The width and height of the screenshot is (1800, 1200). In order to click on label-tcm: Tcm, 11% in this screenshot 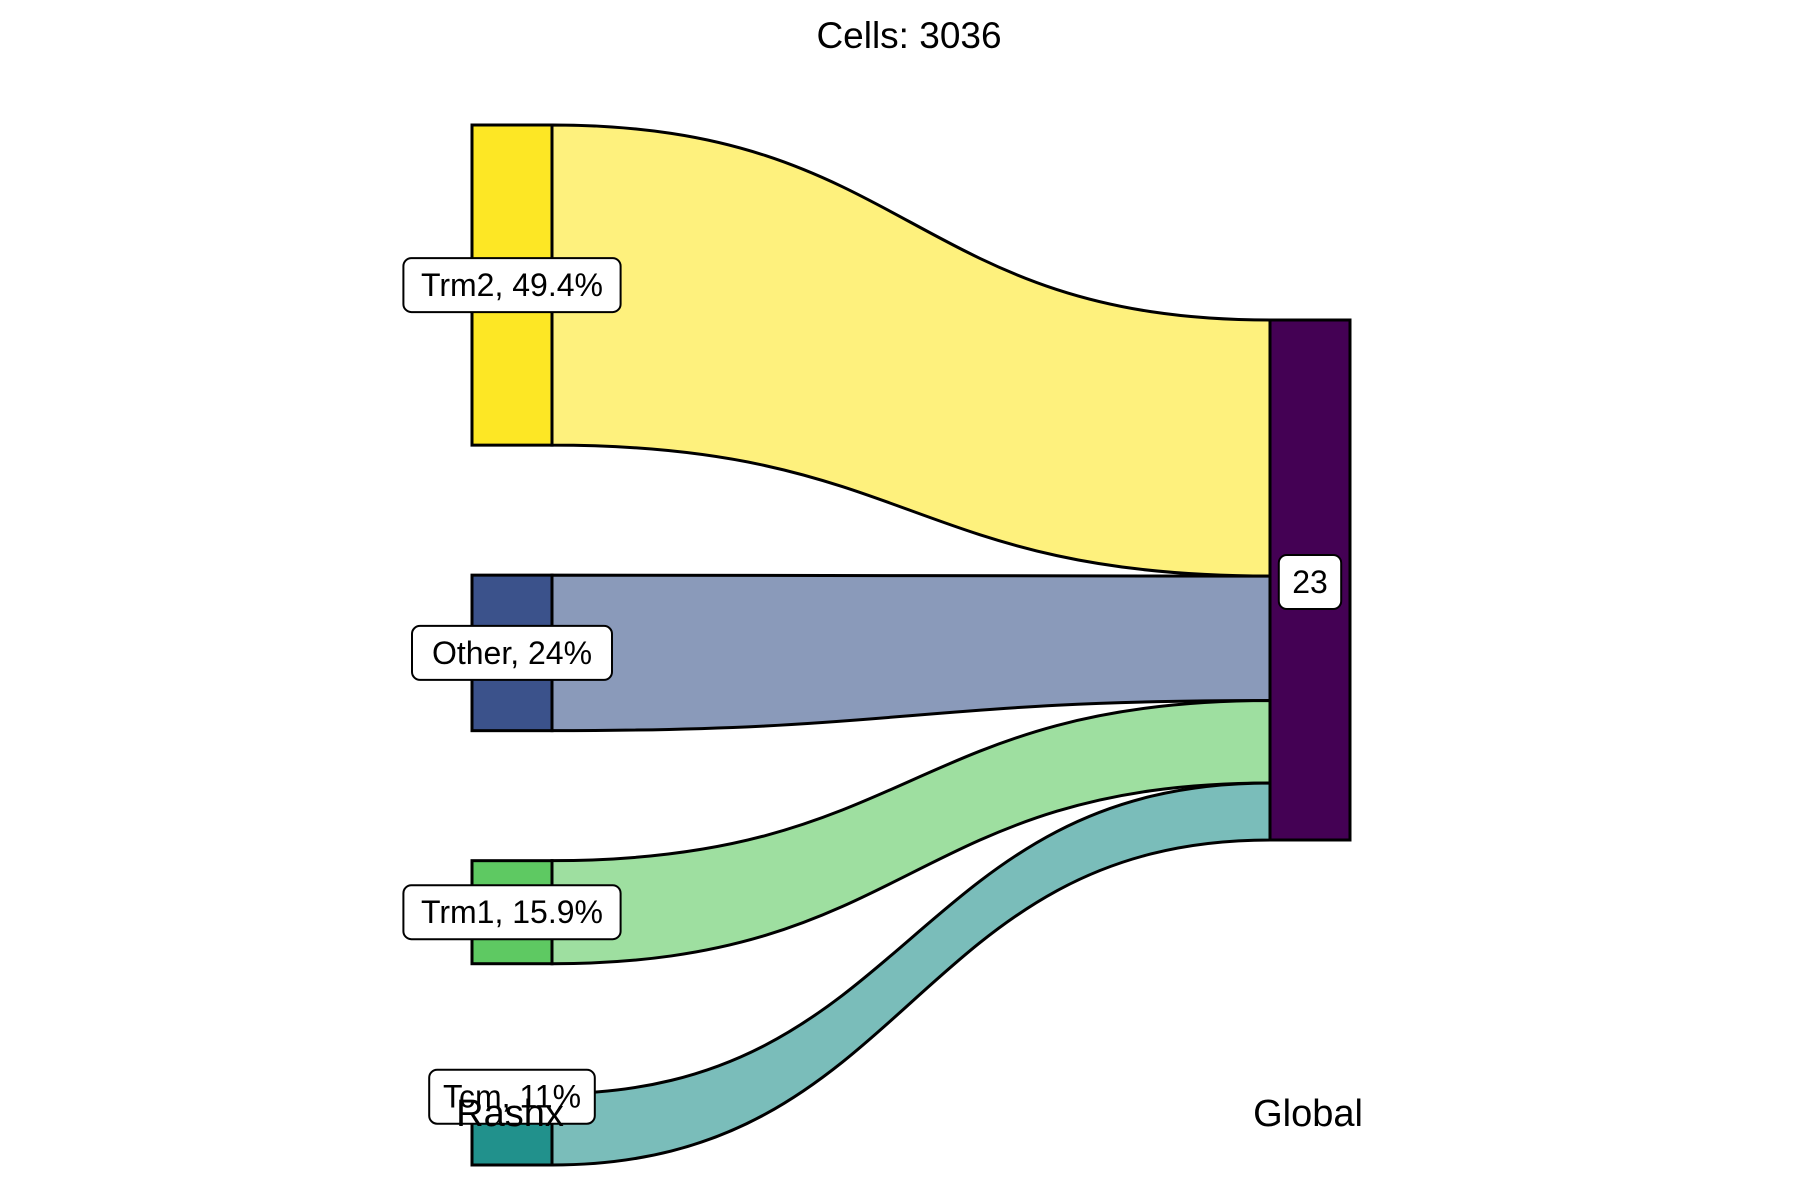, I will do `click(512, 1096)`.